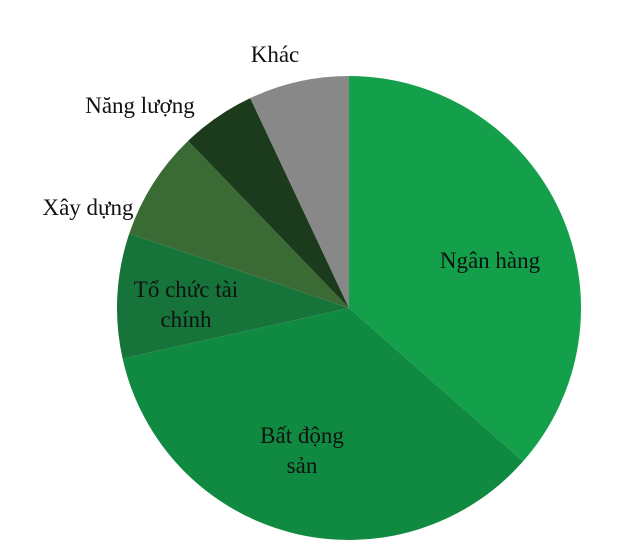 Image resolution: width=640 pixels, height=553 pixels. I want to click on slice-label-3: Xây dựng, so click(88, 207).